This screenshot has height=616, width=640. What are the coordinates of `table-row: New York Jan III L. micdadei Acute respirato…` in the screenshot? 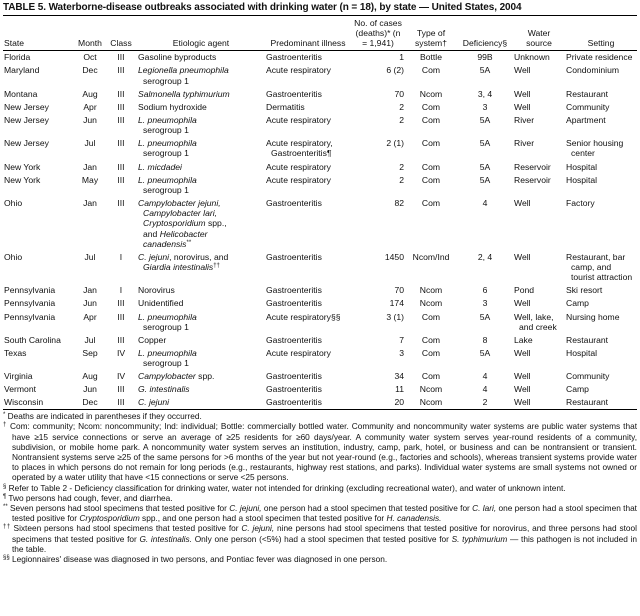 It's located at (320, 166).